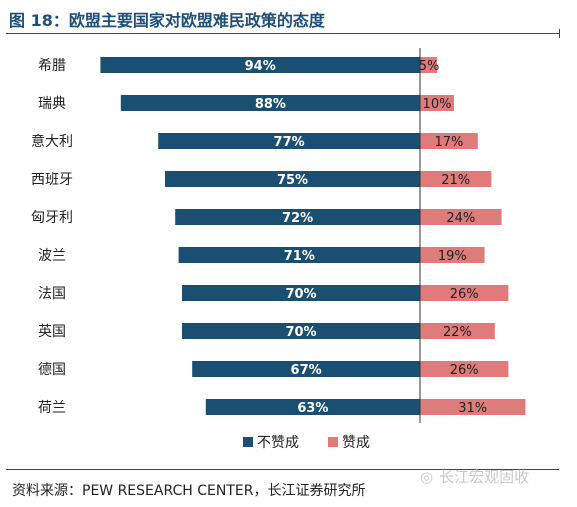 This screenshot has height=507, width=577. I want to click on legend-label: 不赞成, so click(278, 443).